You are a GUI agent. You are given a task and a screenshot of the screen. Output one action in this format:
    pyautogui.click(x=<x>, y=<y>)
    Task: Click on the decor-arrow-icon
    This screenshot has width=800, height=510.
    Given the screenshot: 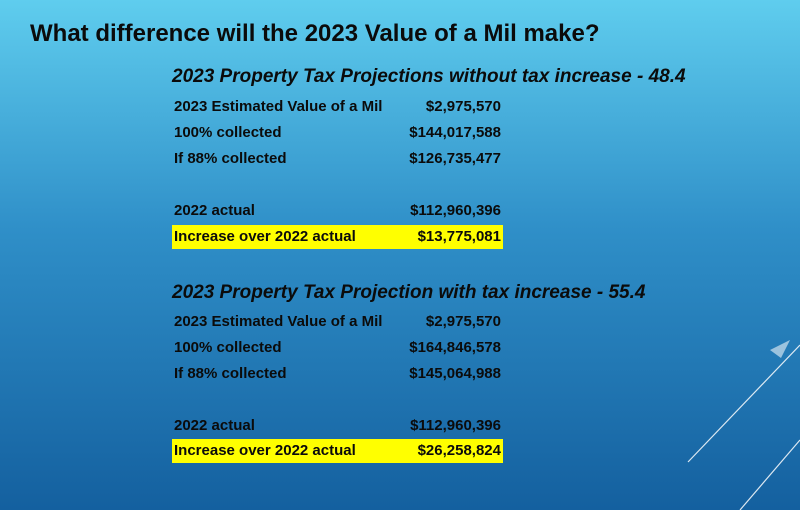 What is the action you would take?
    pyautogui.click(x=780, y=349)
    